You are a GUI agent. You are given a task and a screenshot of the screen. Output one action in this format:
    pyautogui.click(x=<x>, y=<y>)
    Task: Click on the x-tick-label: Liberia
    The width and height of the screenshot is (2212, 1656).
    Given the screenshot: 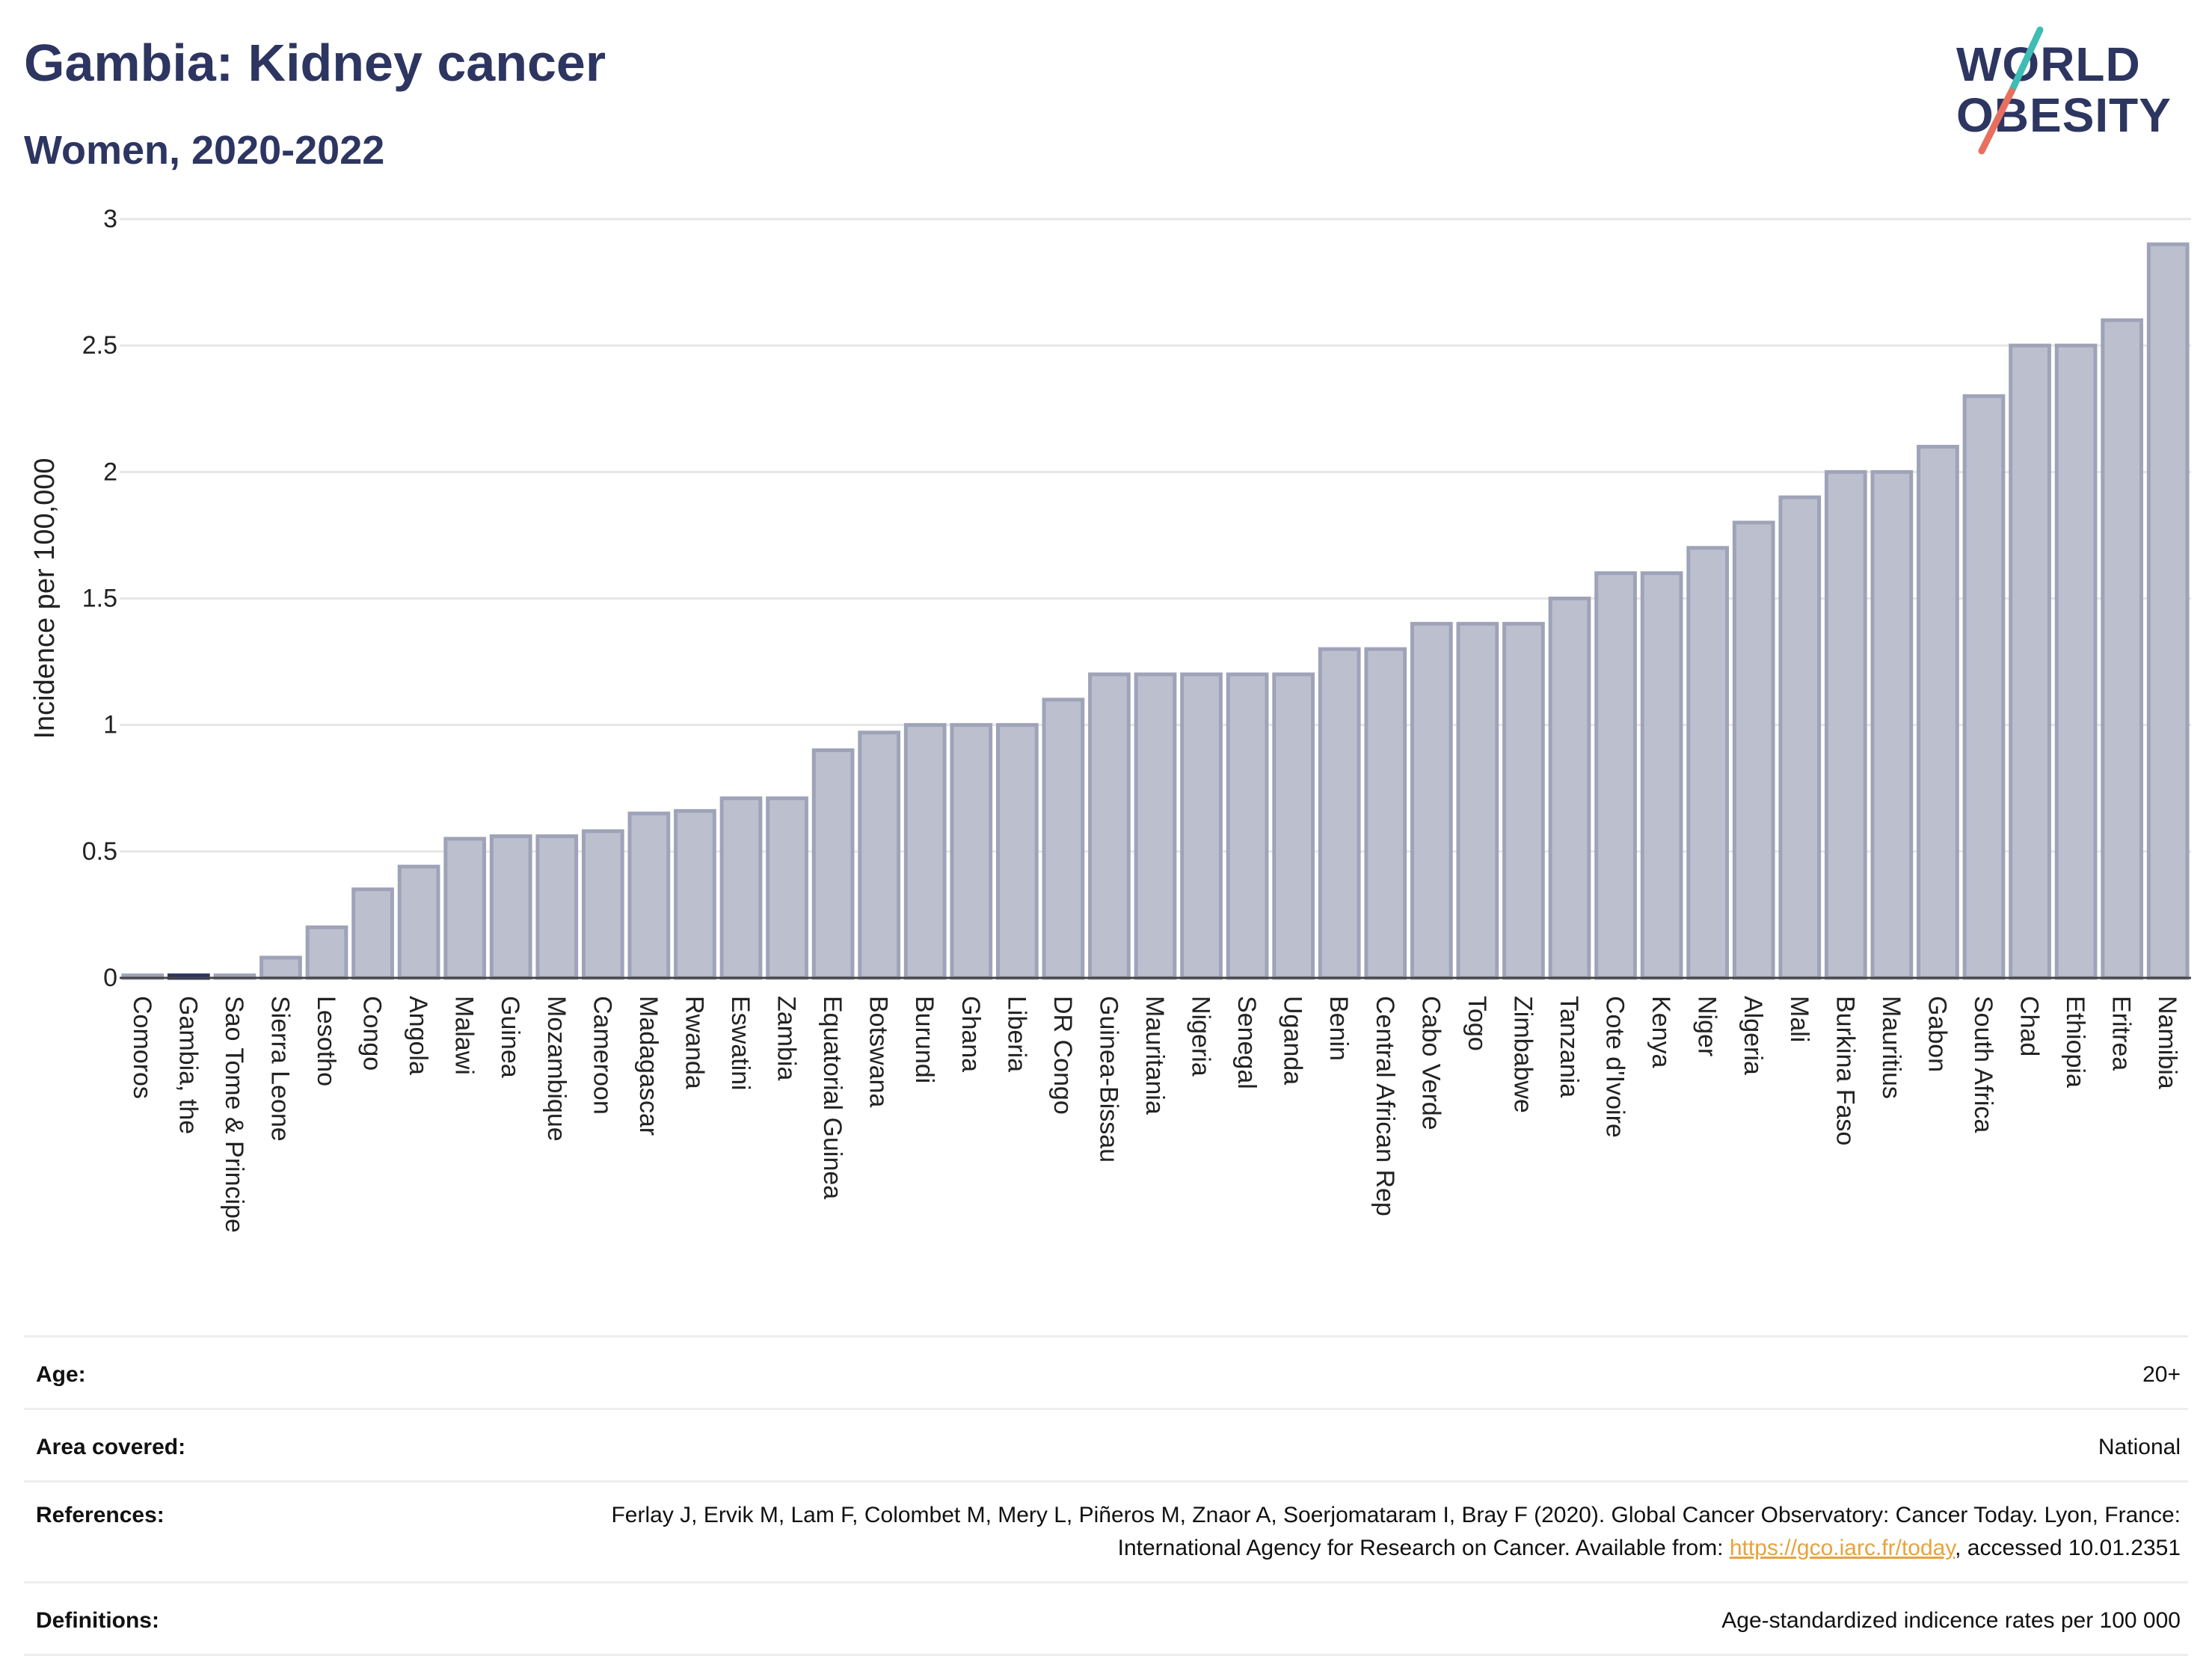 What is the action you would take?
    pyautogui.click(x=1016, y=1034)
    